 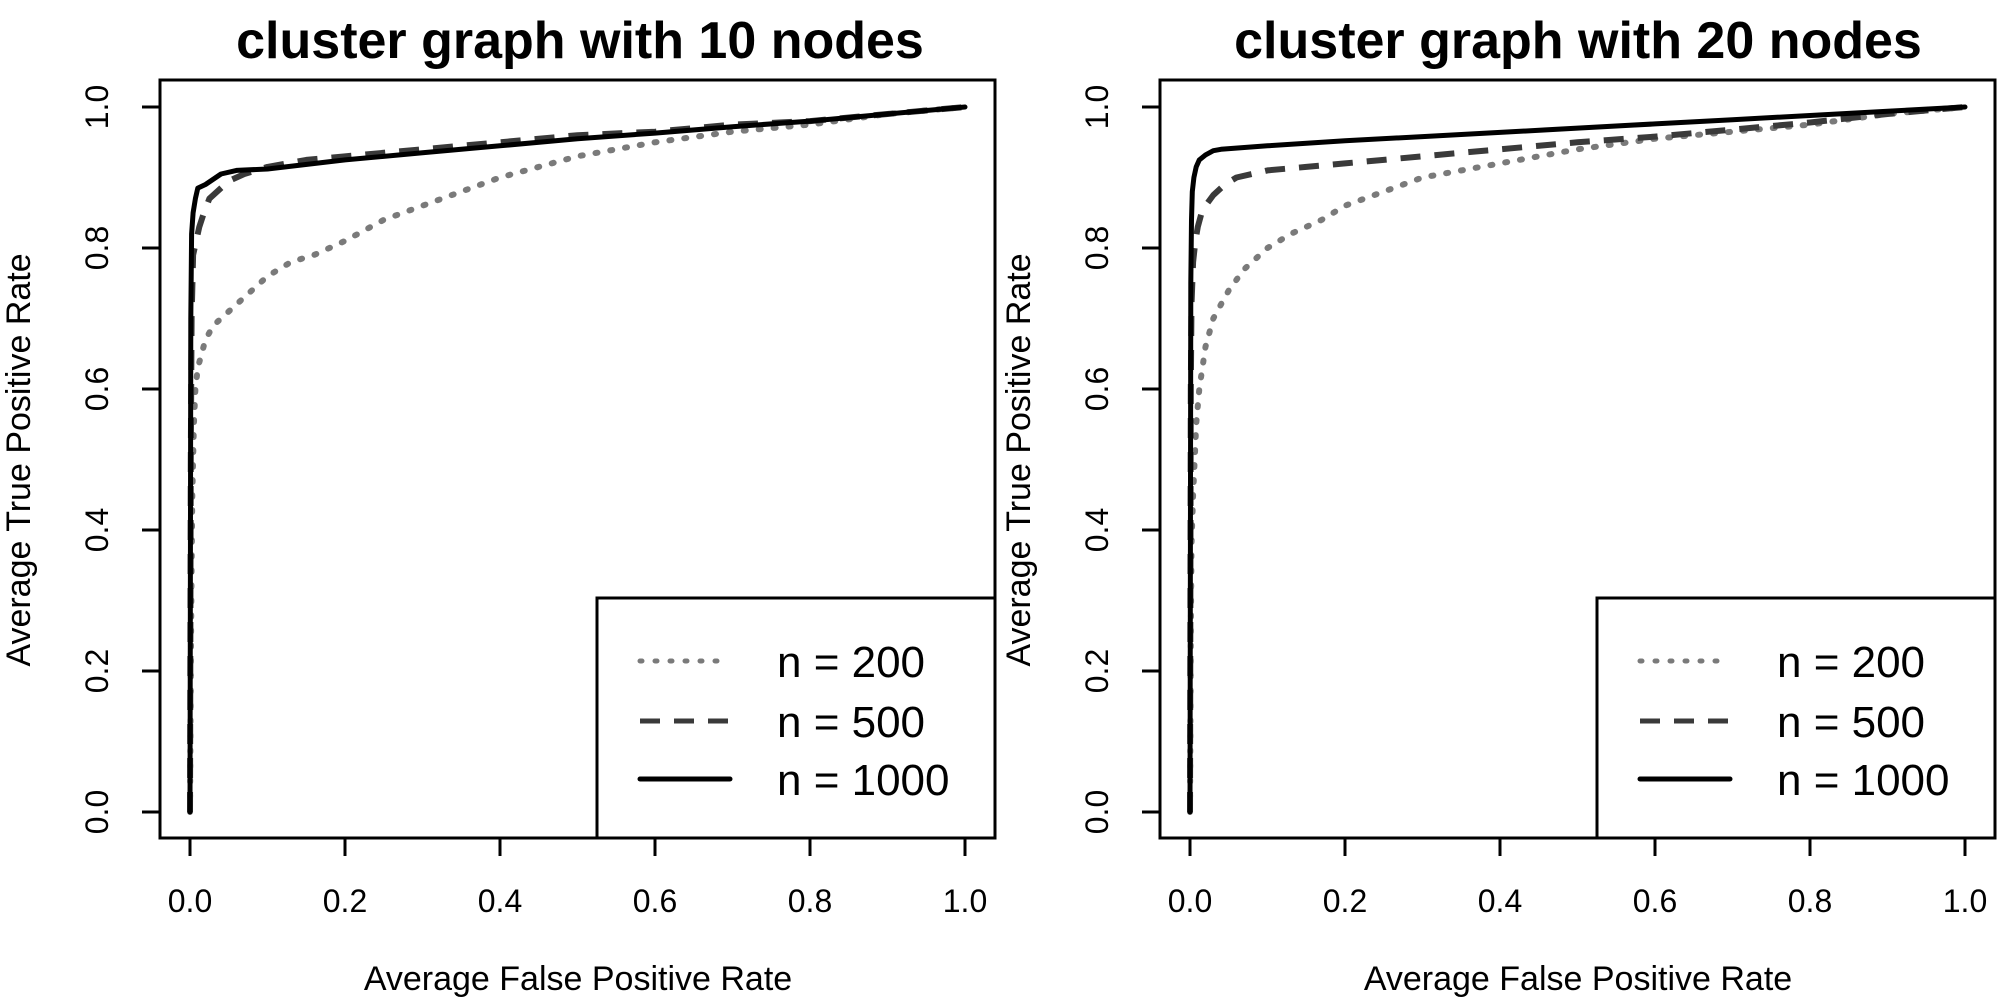 What do you see at coordinates (580, 41) in the screenshot?
I see `chart-title: cluster graph with 10 nodes` at bounding box center [580, 41].